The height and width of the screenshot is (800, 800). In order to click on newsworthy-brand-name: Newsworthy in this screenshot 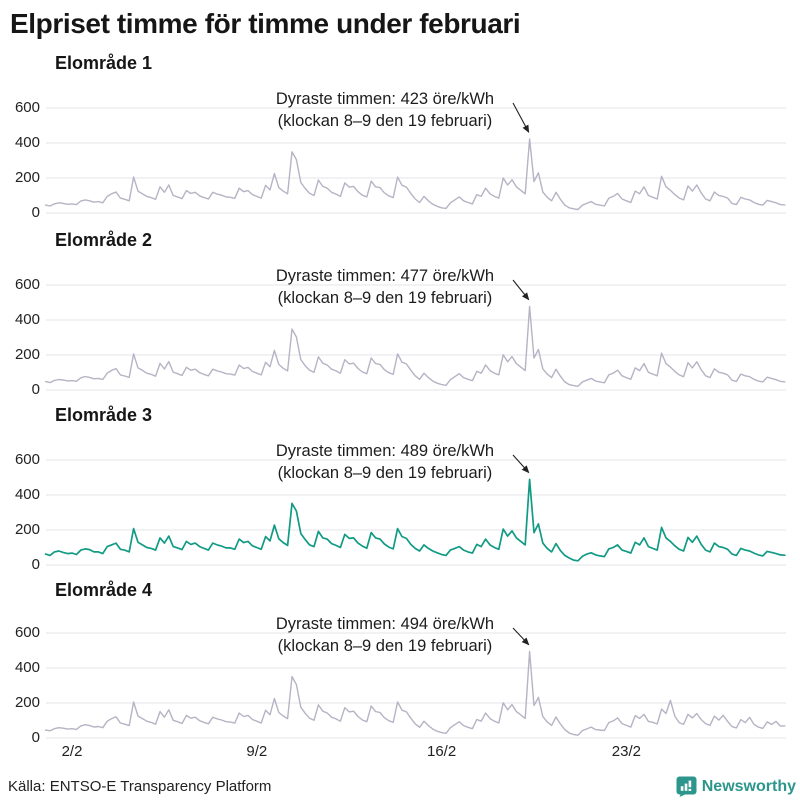, I will do `click(748, 786)`.